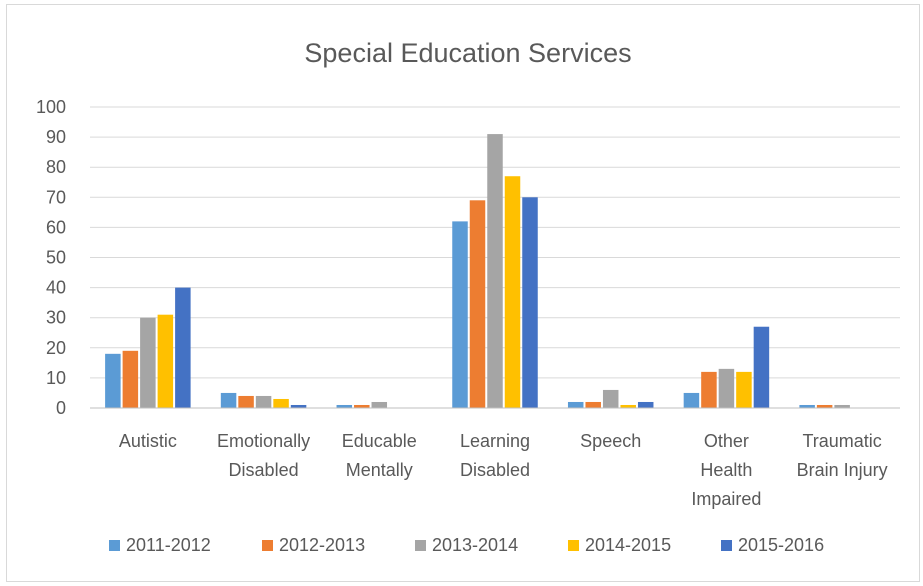 The image size is (923, 586). I want to click on x-category-label: Educable Mentally, so click(379, 455).